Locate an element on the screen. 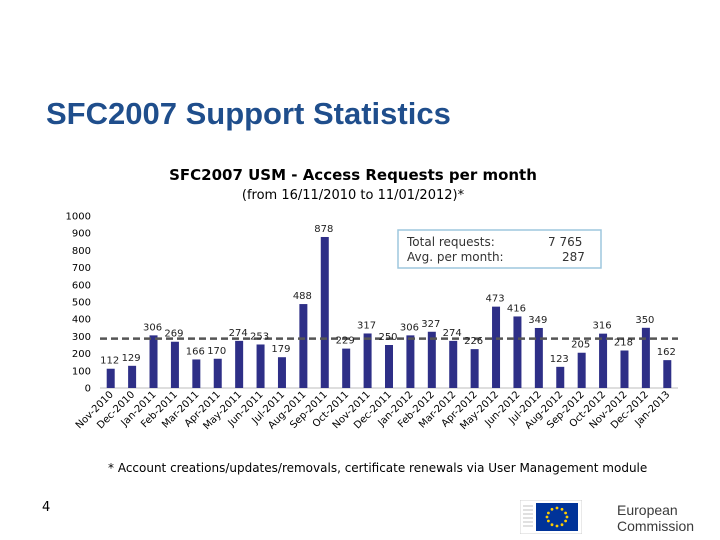 The image size is (720, 540). slide-title: SFC2007 Support Statistics is located at coordinates (248, 113).